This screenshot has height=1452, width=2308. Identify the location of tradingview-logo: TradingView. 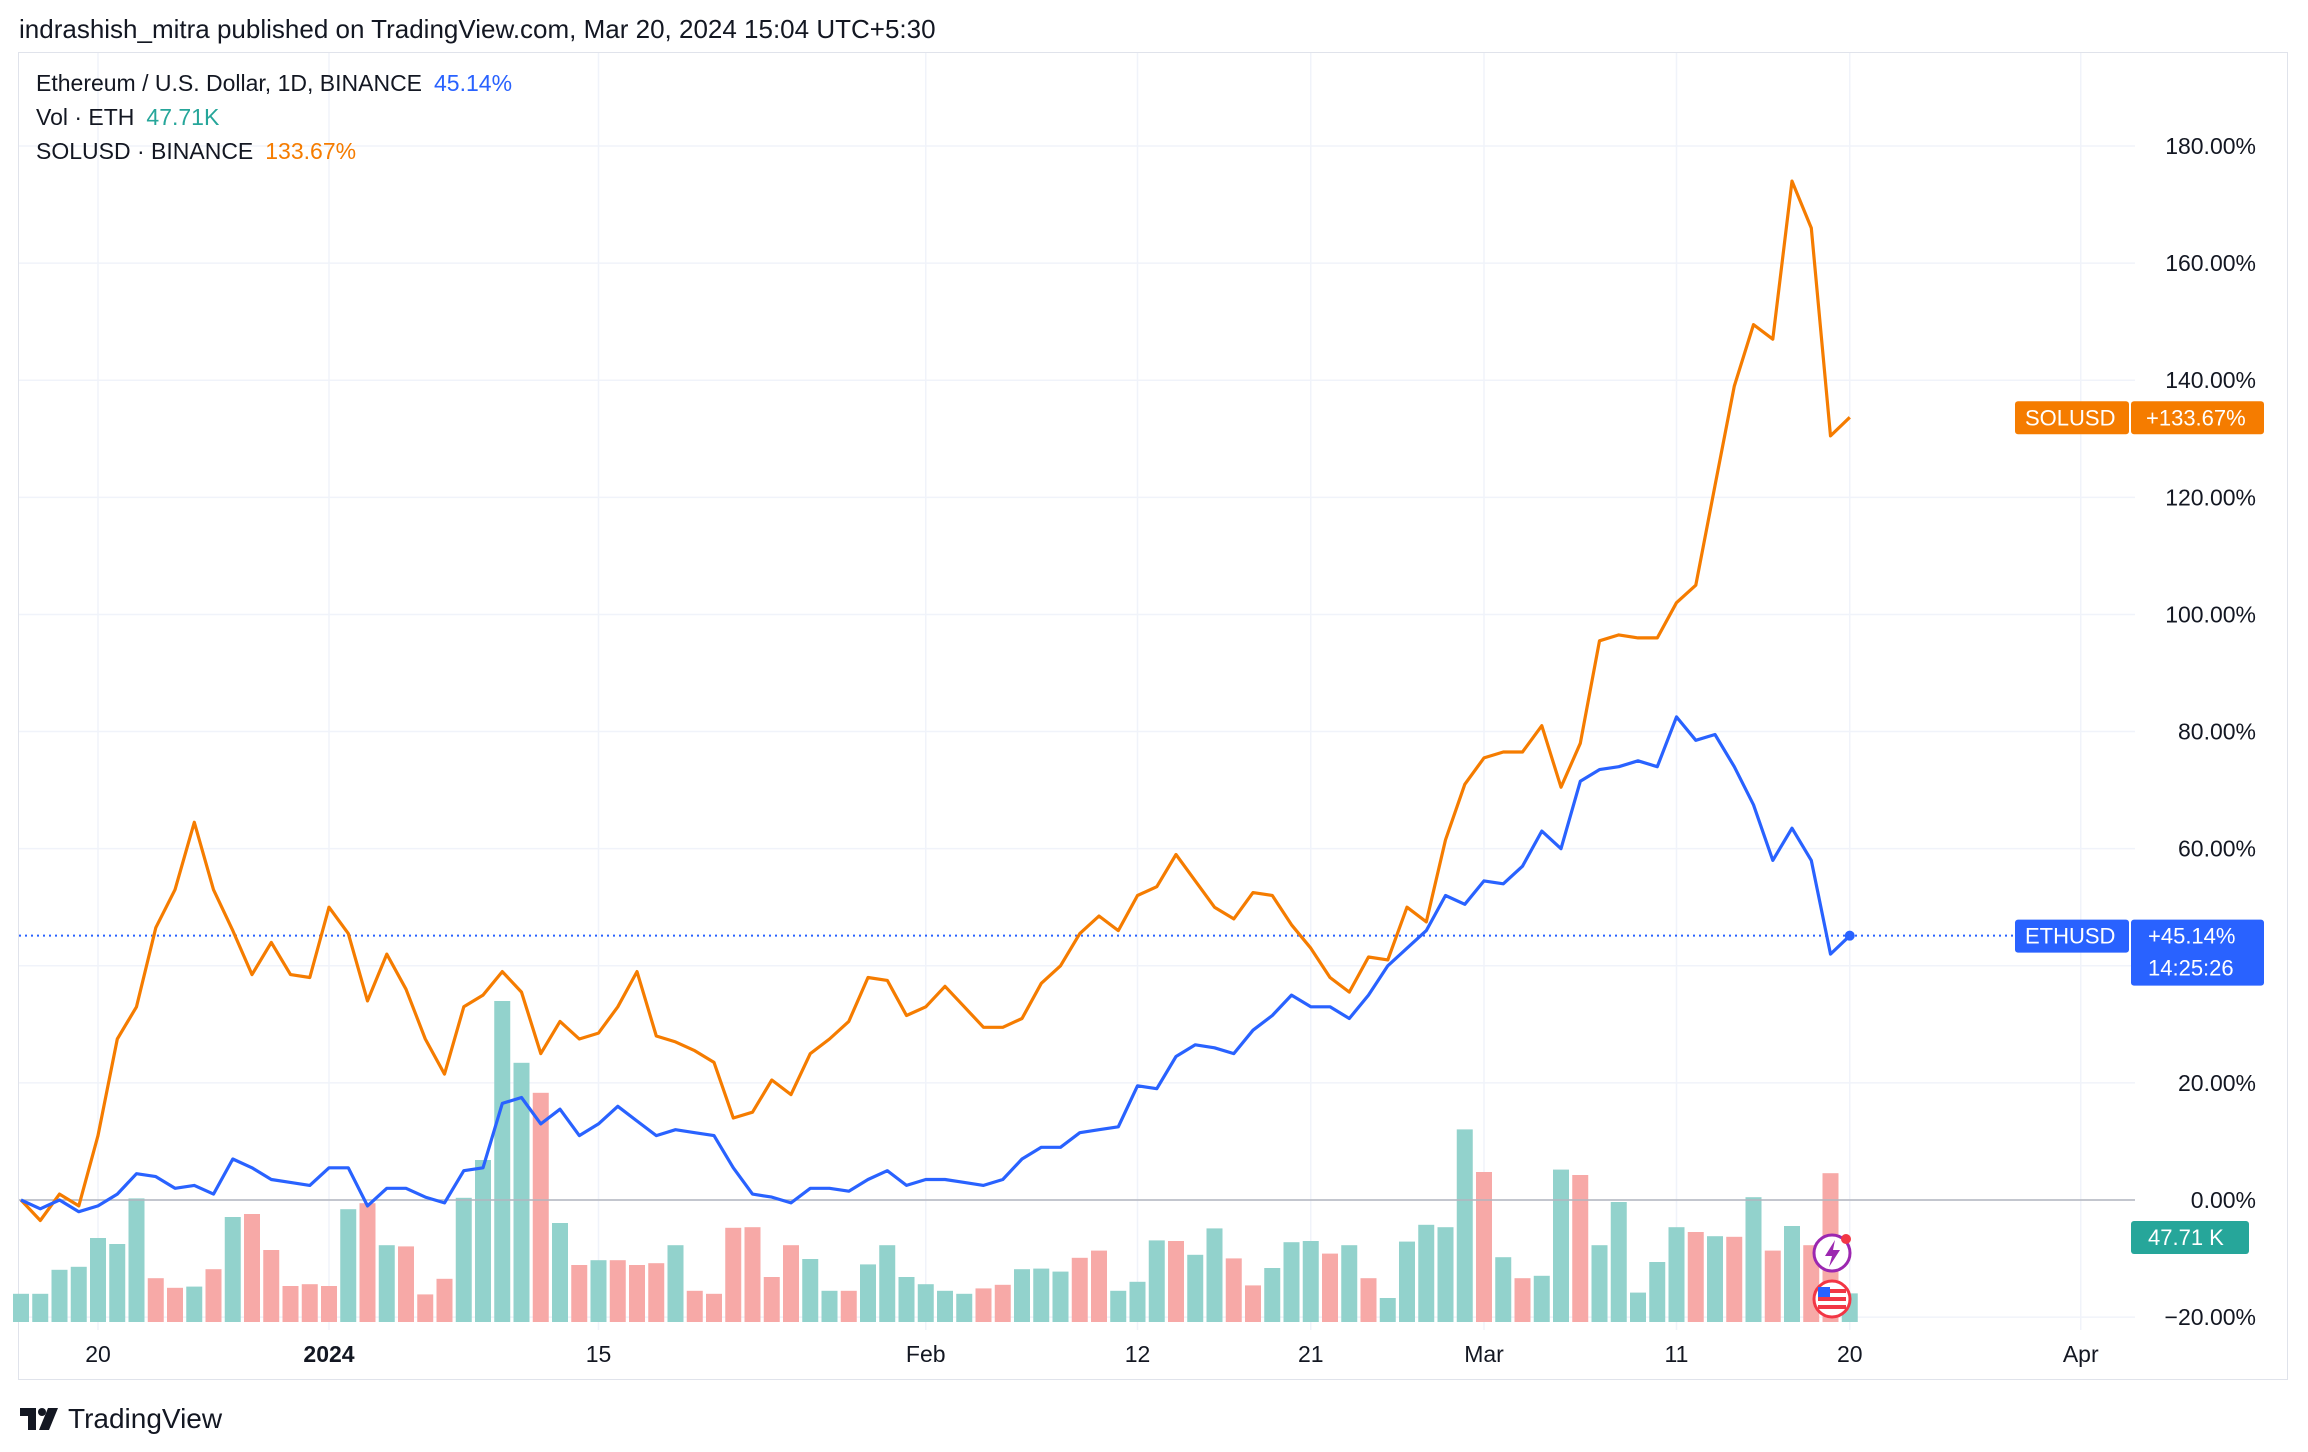
(121, 1419).